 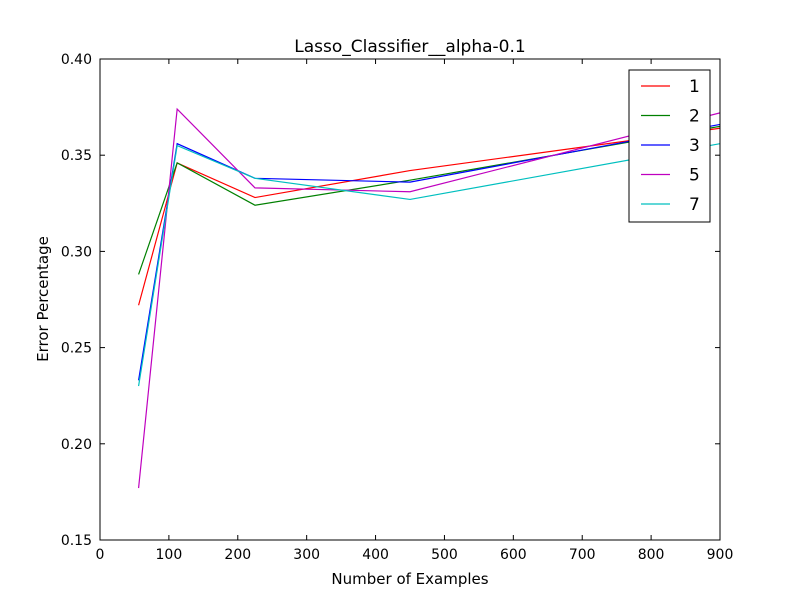 I want to click on x-tick-label: 500, so click(x=444, y=555).